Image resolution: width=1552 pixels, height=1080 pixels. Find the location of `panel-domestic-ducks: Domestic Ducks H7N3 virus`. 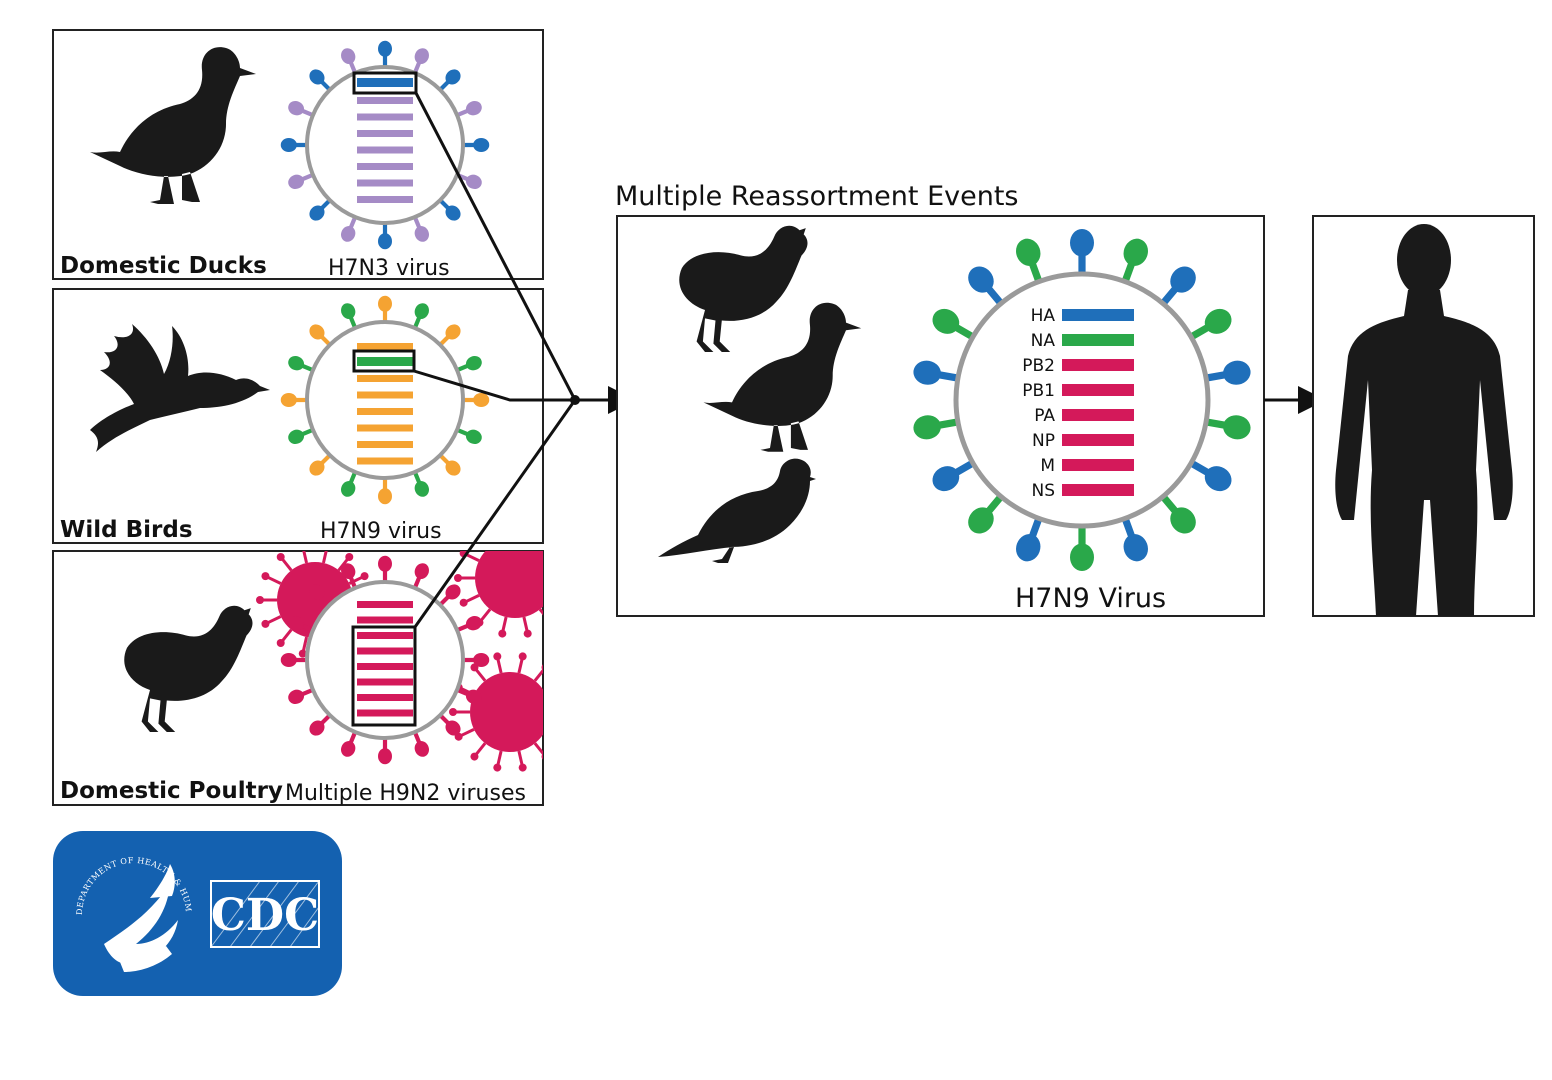

panel-domestic-ducks: Domestic Ducks H7N3 virus is located at coordinates (298, 155).